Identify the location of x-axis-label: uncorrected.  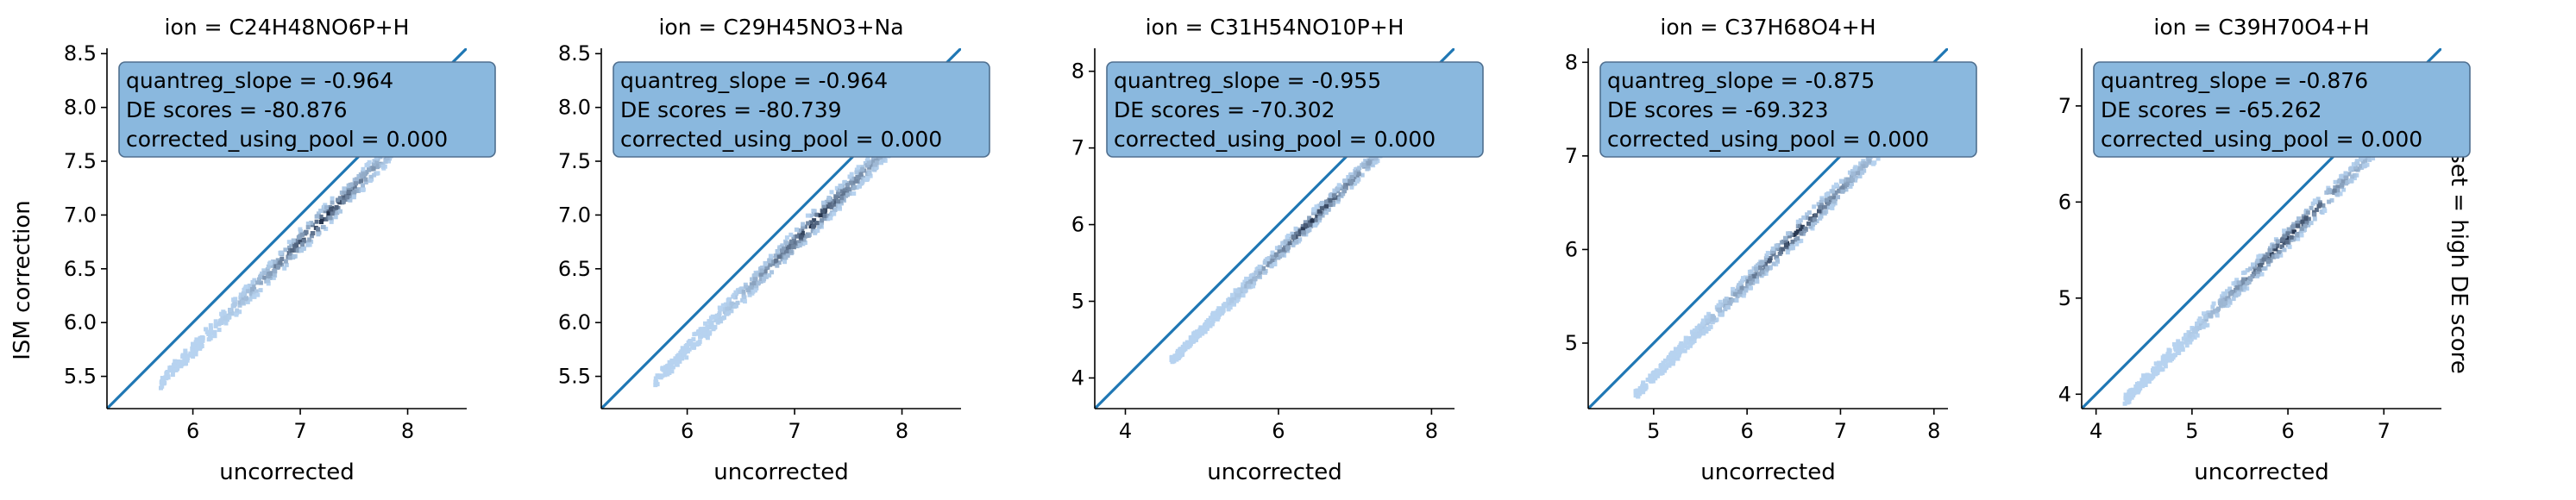
(781, 472).